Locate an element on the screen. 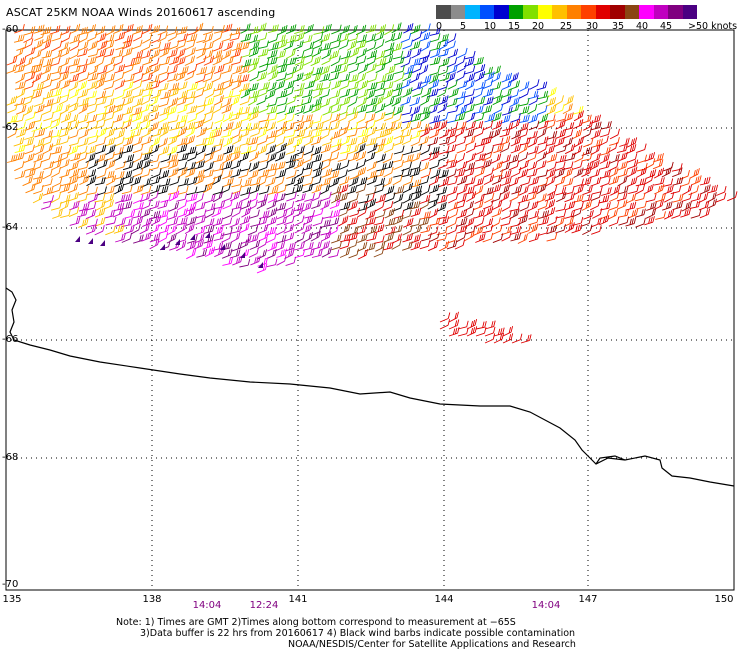  latitude-label: -70 is located at coordinates (10, 584).